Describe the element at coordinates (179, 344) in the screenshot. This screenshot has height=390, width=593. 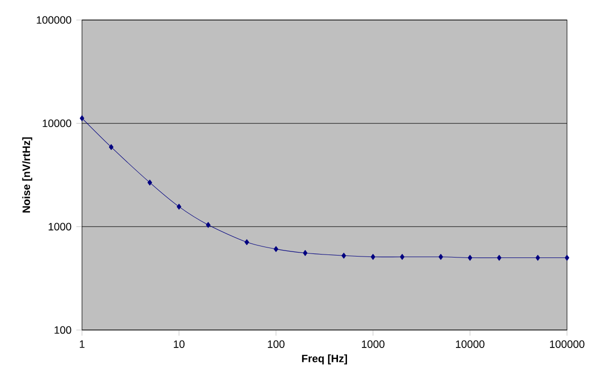
I see `x-tick-label: 10` at that location.